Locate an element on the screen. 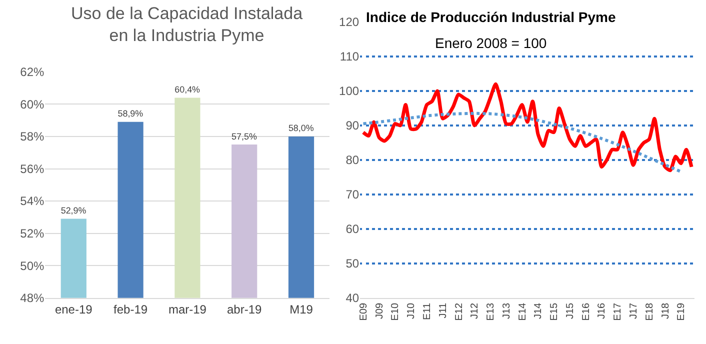  chart-title: Uso de la Capacidad Instalada en la Industria Pyme is located at coordinates (187, 25).